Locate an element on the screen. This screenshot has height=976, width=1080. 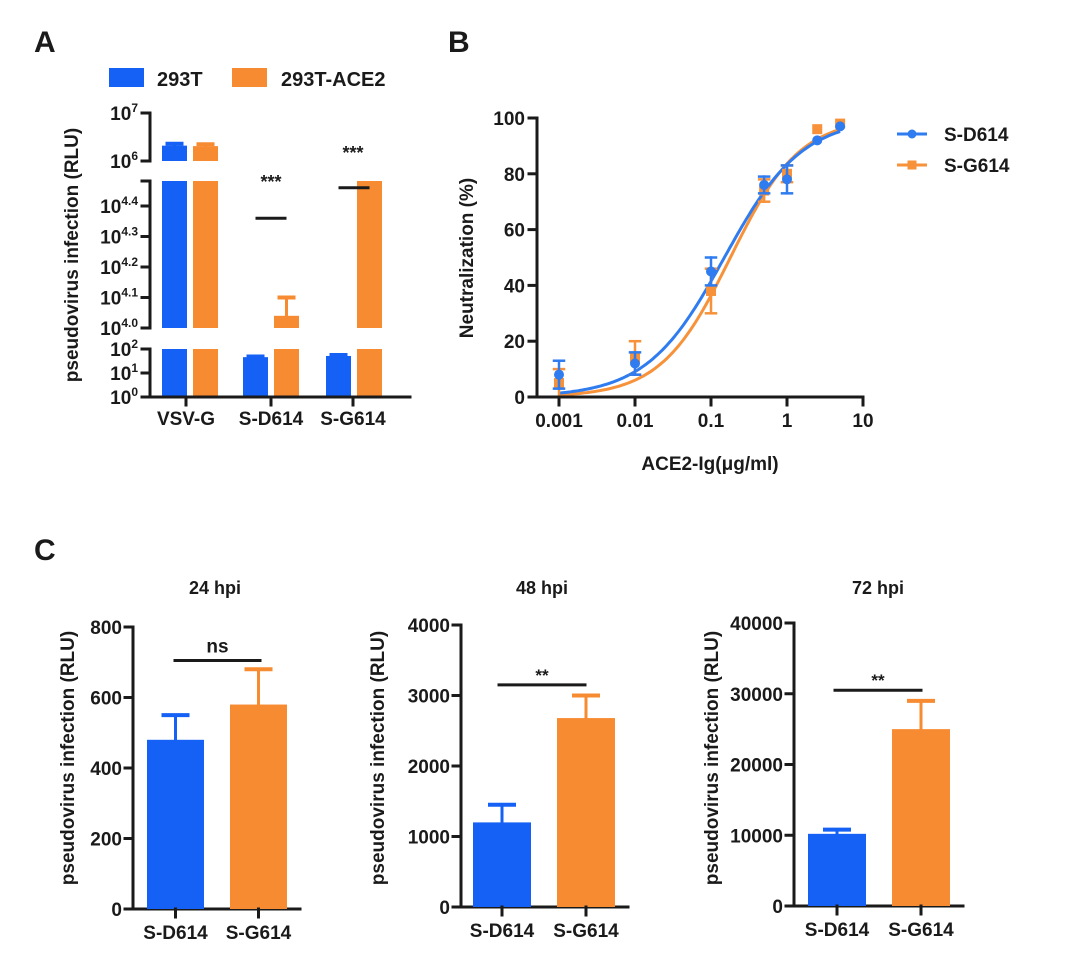
panel-a-bar-293T-VSV-G-seg0 is located at coordinates (174, 373).